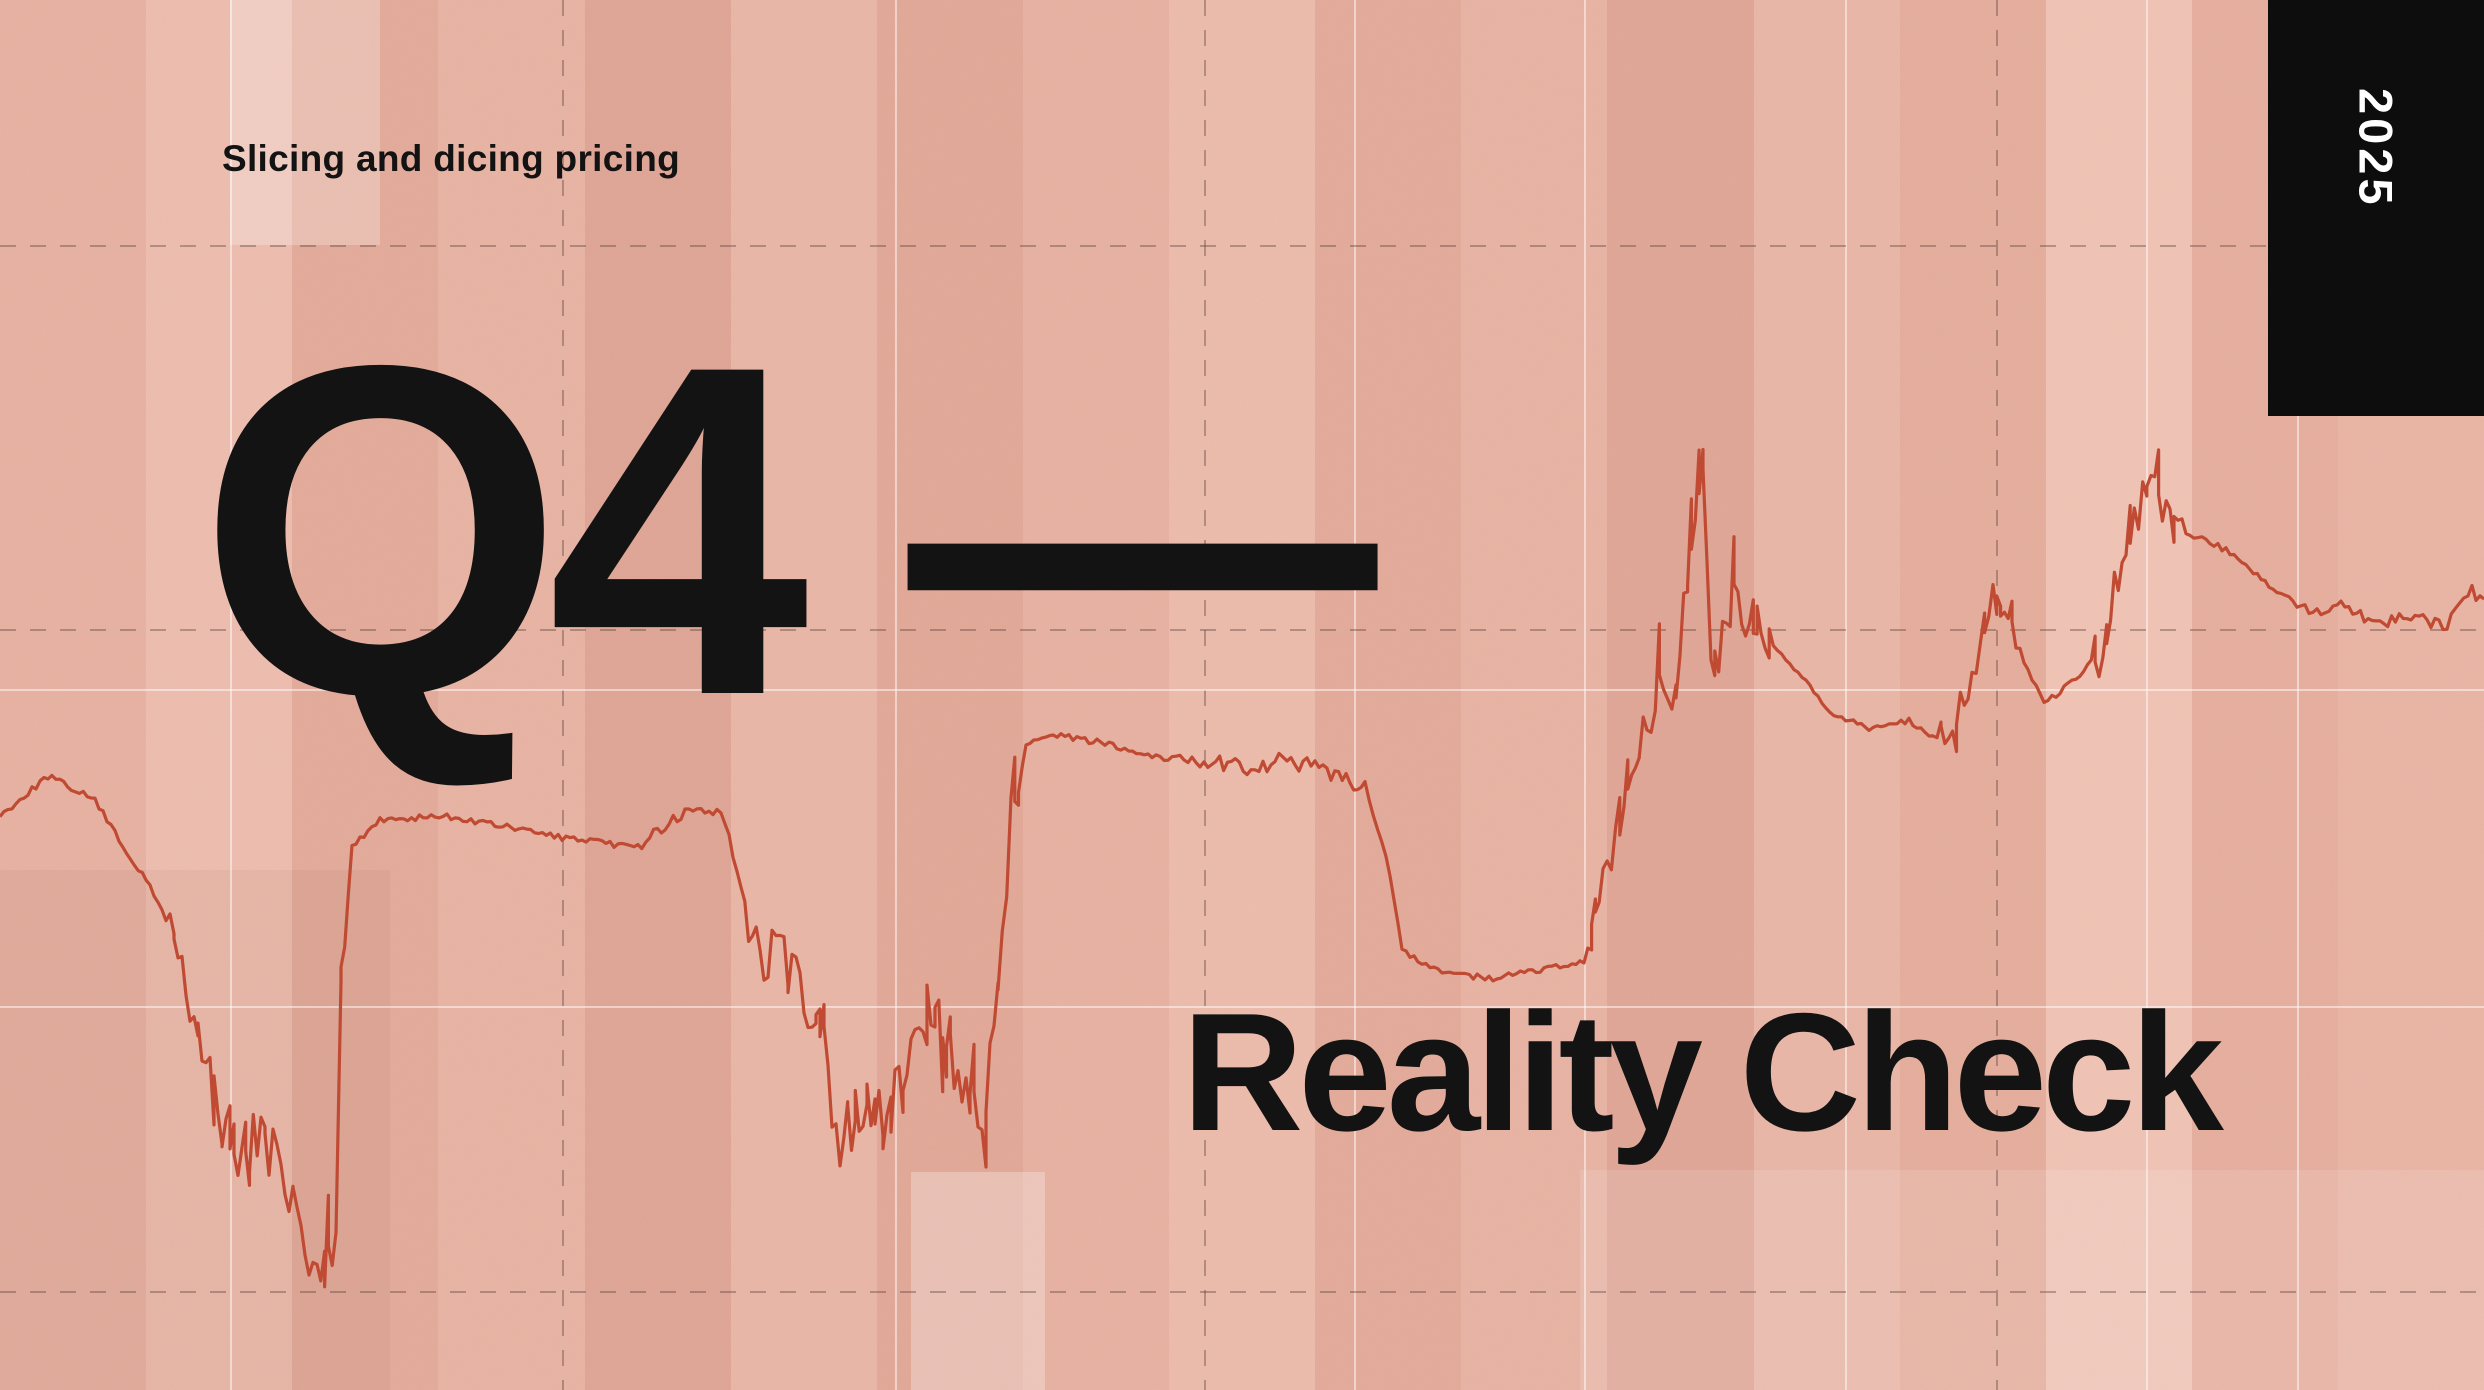  I want to click on year-badge: 2025, so click(2376, 208).